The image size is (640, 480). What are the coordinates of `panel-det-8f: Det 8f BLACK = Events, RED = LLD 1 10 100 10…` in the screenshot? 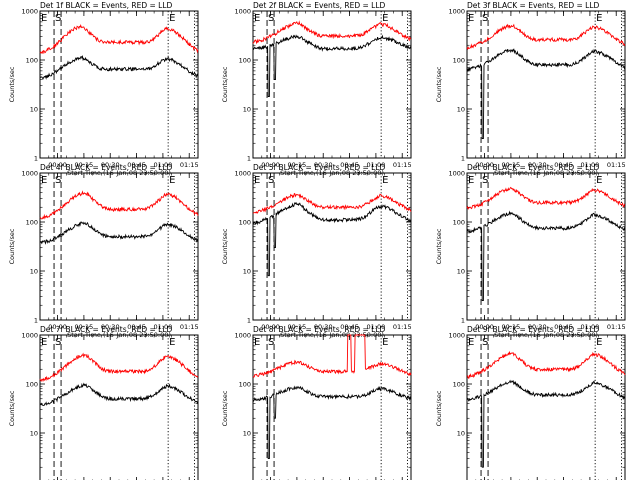 It's located at (316, 402).